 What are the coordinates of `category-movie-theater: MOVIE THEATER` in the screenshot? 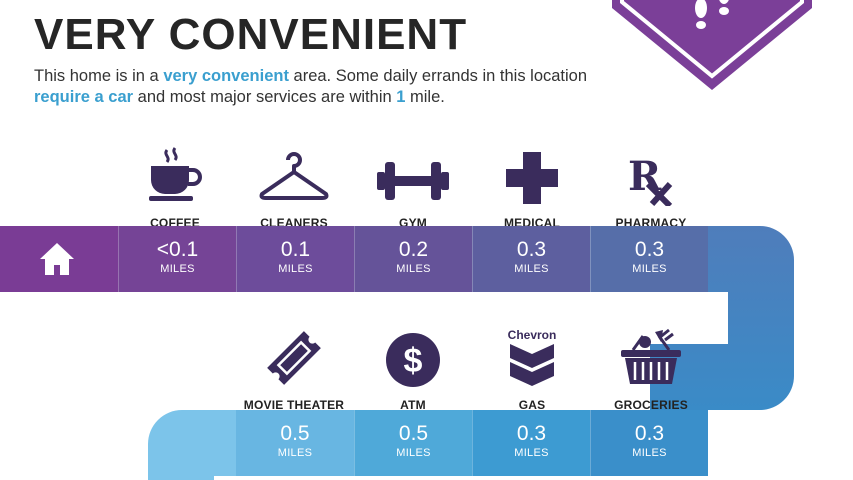 It's located at (294, 367).